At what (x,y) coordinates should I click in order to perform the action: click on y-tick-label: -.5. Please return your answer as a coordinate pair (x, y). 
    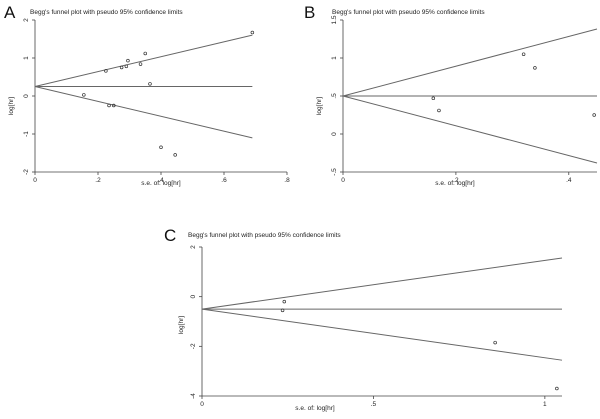
    Looking at the image, I should click on (334, 172).